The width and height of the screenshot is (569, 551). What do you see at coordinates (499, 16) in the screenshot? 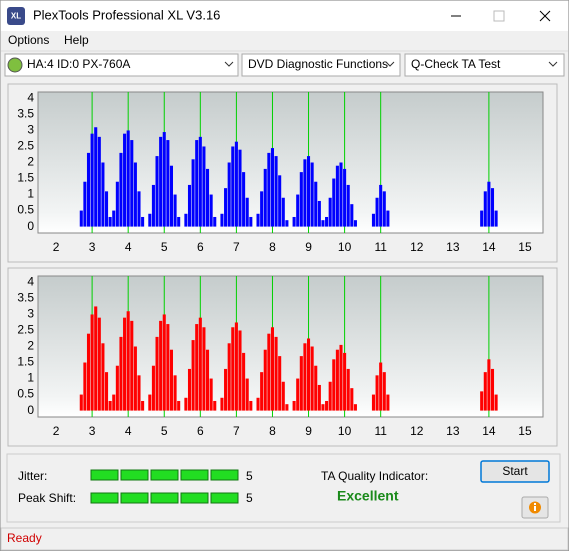
I see `maximize-button` at bounding box center [499, 16].